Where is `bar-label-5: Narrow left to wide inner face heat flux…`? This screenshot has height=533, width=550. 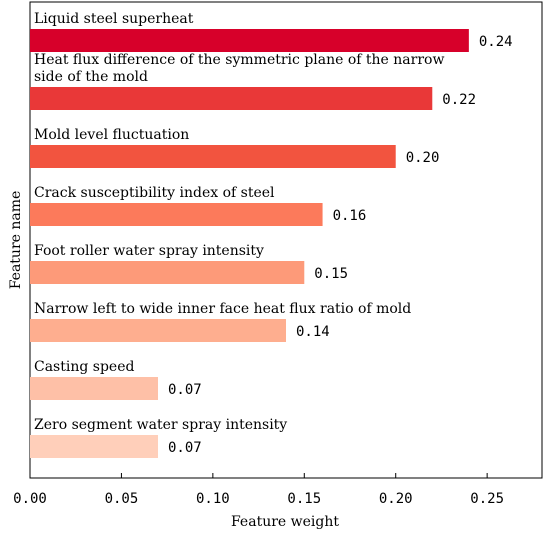 bar-label-5: Narrow left to wide inner face heat flux… is located at coordinates (222, 309).